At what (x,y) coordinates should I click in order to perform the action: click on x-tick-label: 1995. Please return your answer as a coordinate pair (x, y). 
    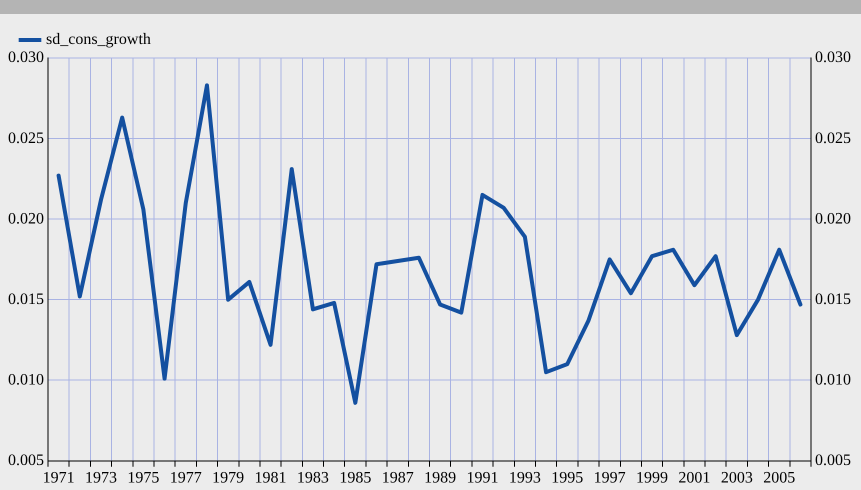
    Looking at the image, I should click on (567, 478).